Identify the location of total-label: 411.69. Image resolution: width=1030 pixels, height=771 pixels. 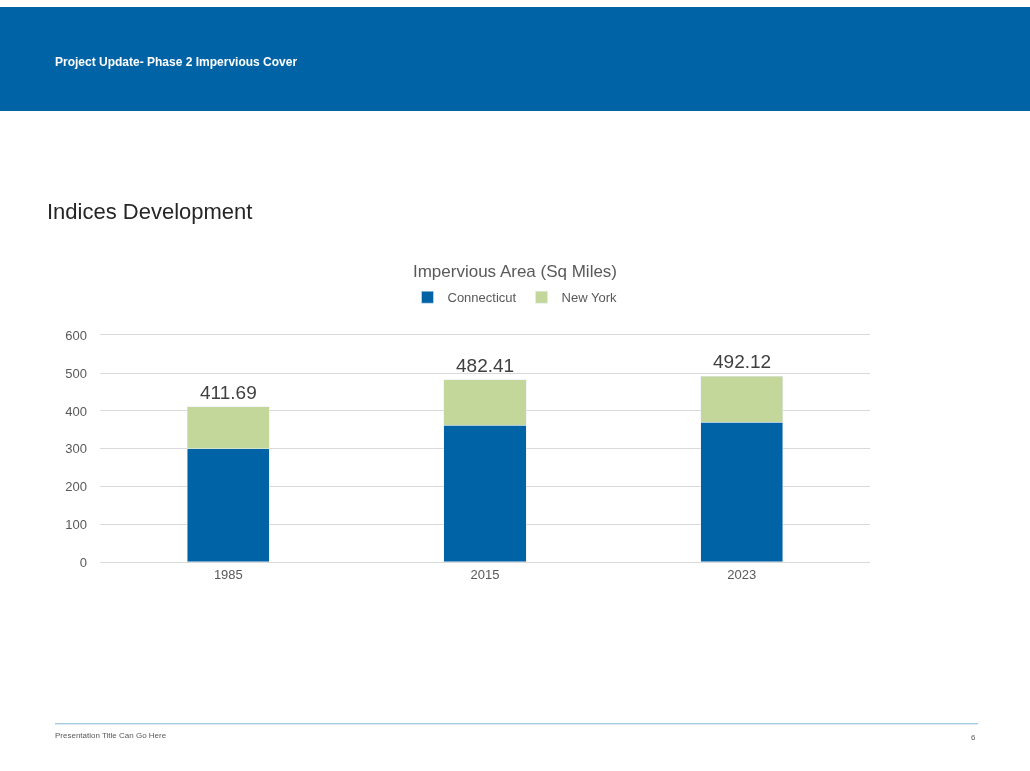
(228, 392).